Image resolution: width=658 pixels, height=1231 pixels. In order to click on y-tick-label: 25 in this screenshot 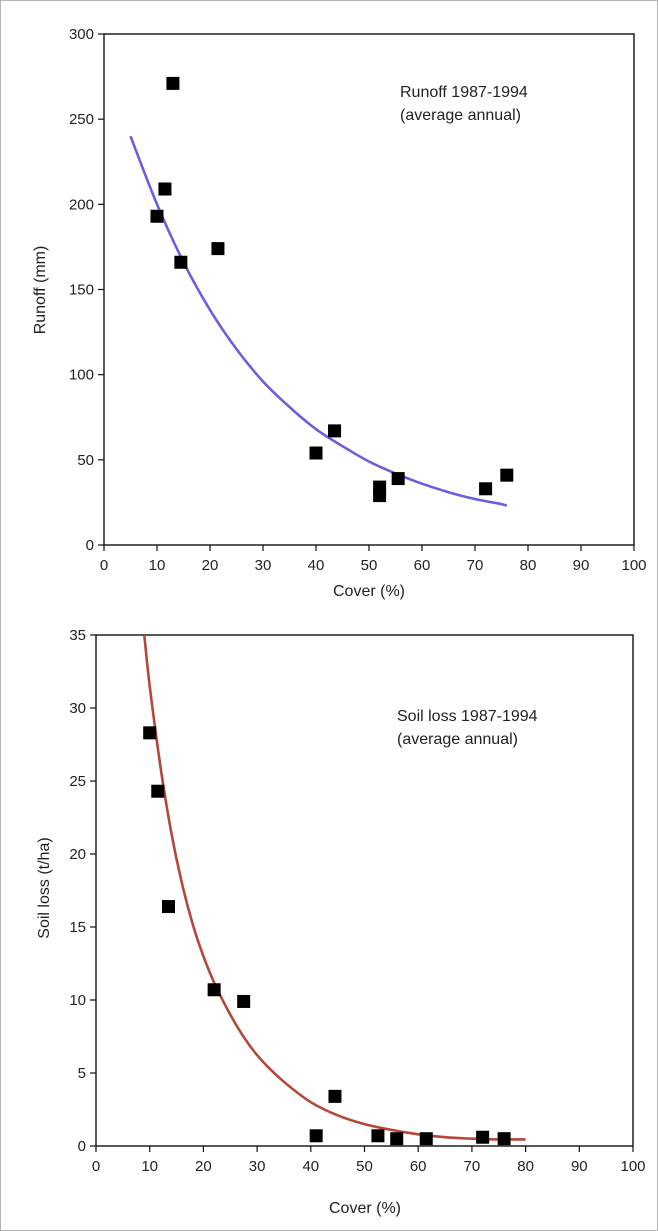, I will do `click(77, 781)`.